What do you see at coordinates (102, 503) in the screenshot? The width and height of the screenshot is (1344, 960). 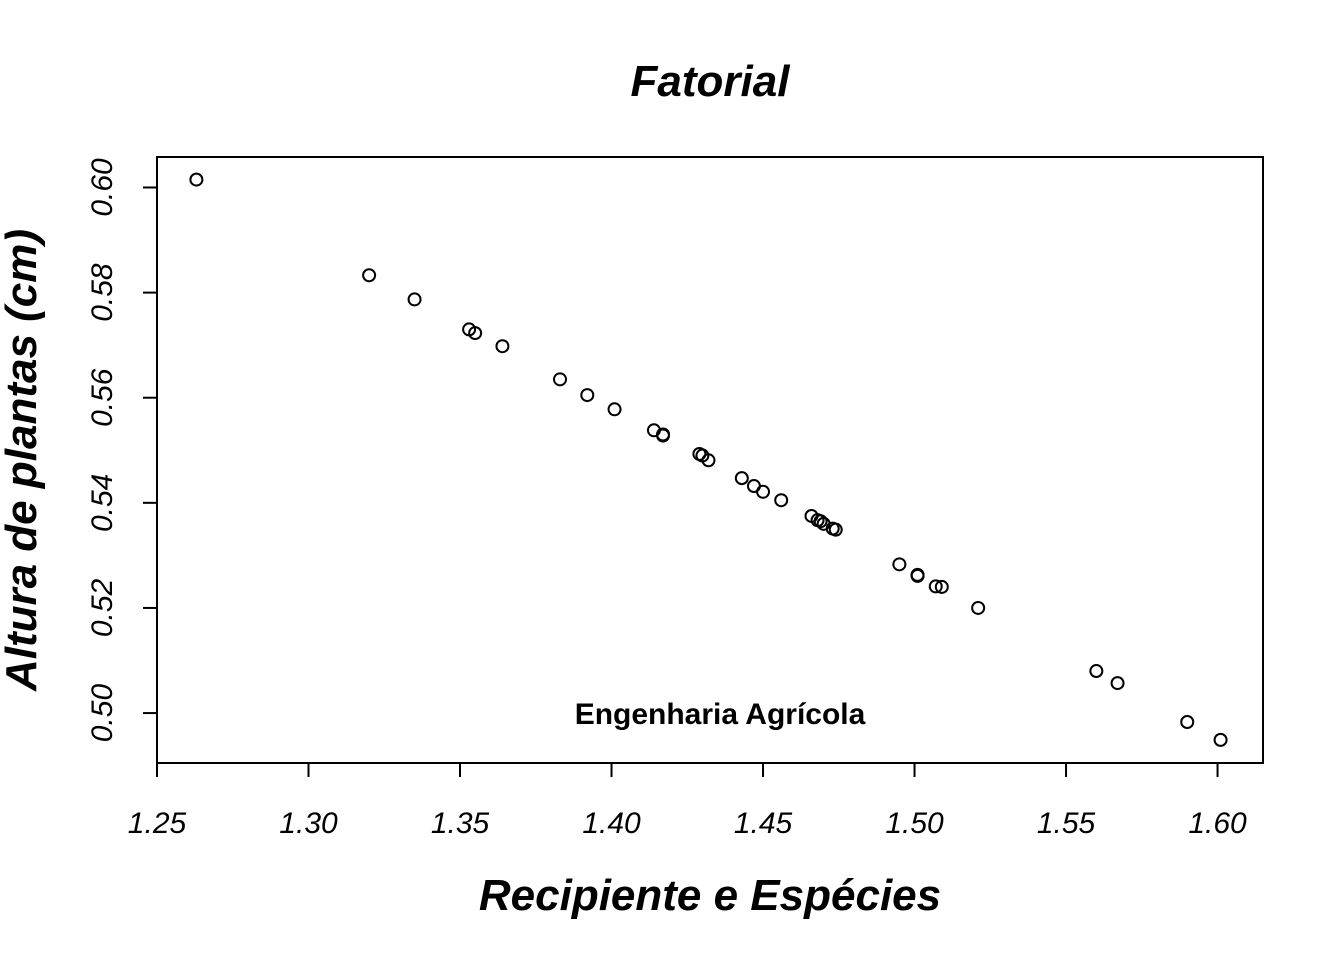 I see `y-tick-label: 0.54` at bounding box center [102, 503].